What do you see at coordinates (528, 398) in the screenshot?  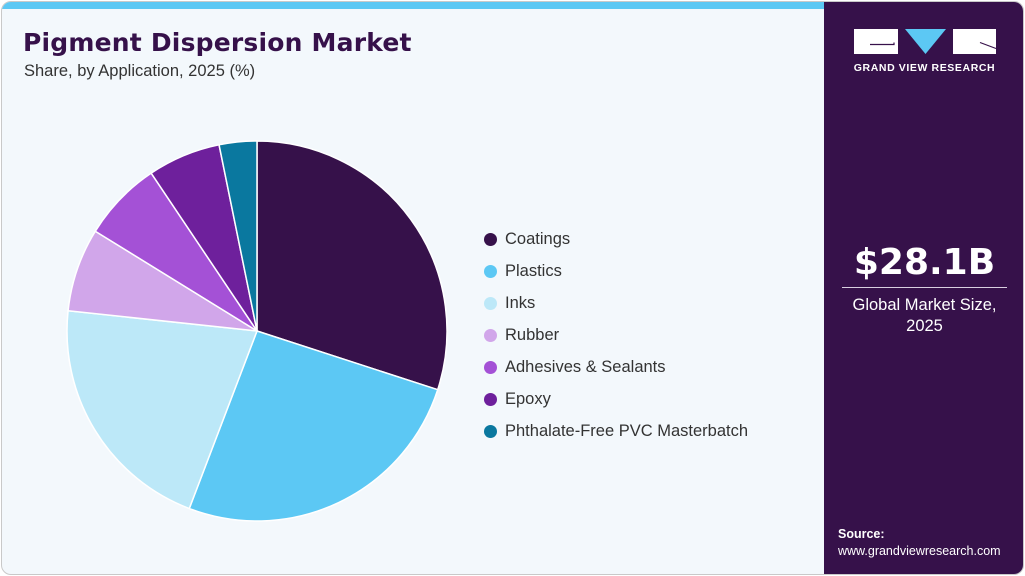 I see `legend-label: Epoxy` at bounding box center [528, 398].